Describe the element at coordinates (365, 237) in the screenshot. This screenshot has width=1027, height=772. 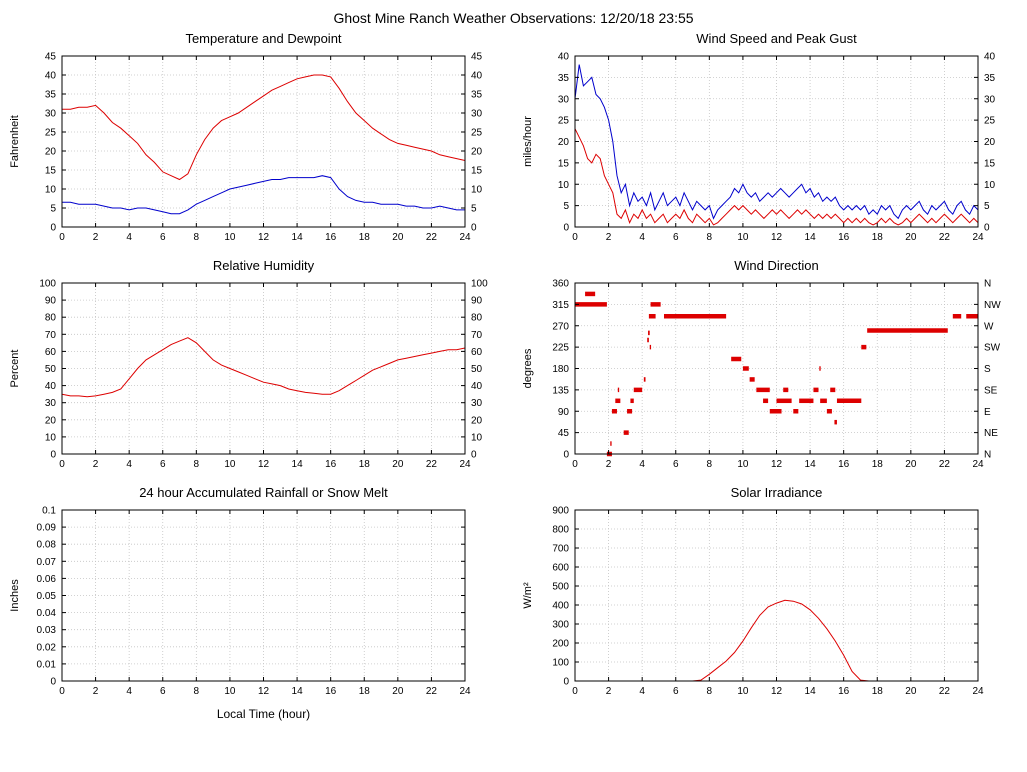
I see `svg-text: 18` at that location.